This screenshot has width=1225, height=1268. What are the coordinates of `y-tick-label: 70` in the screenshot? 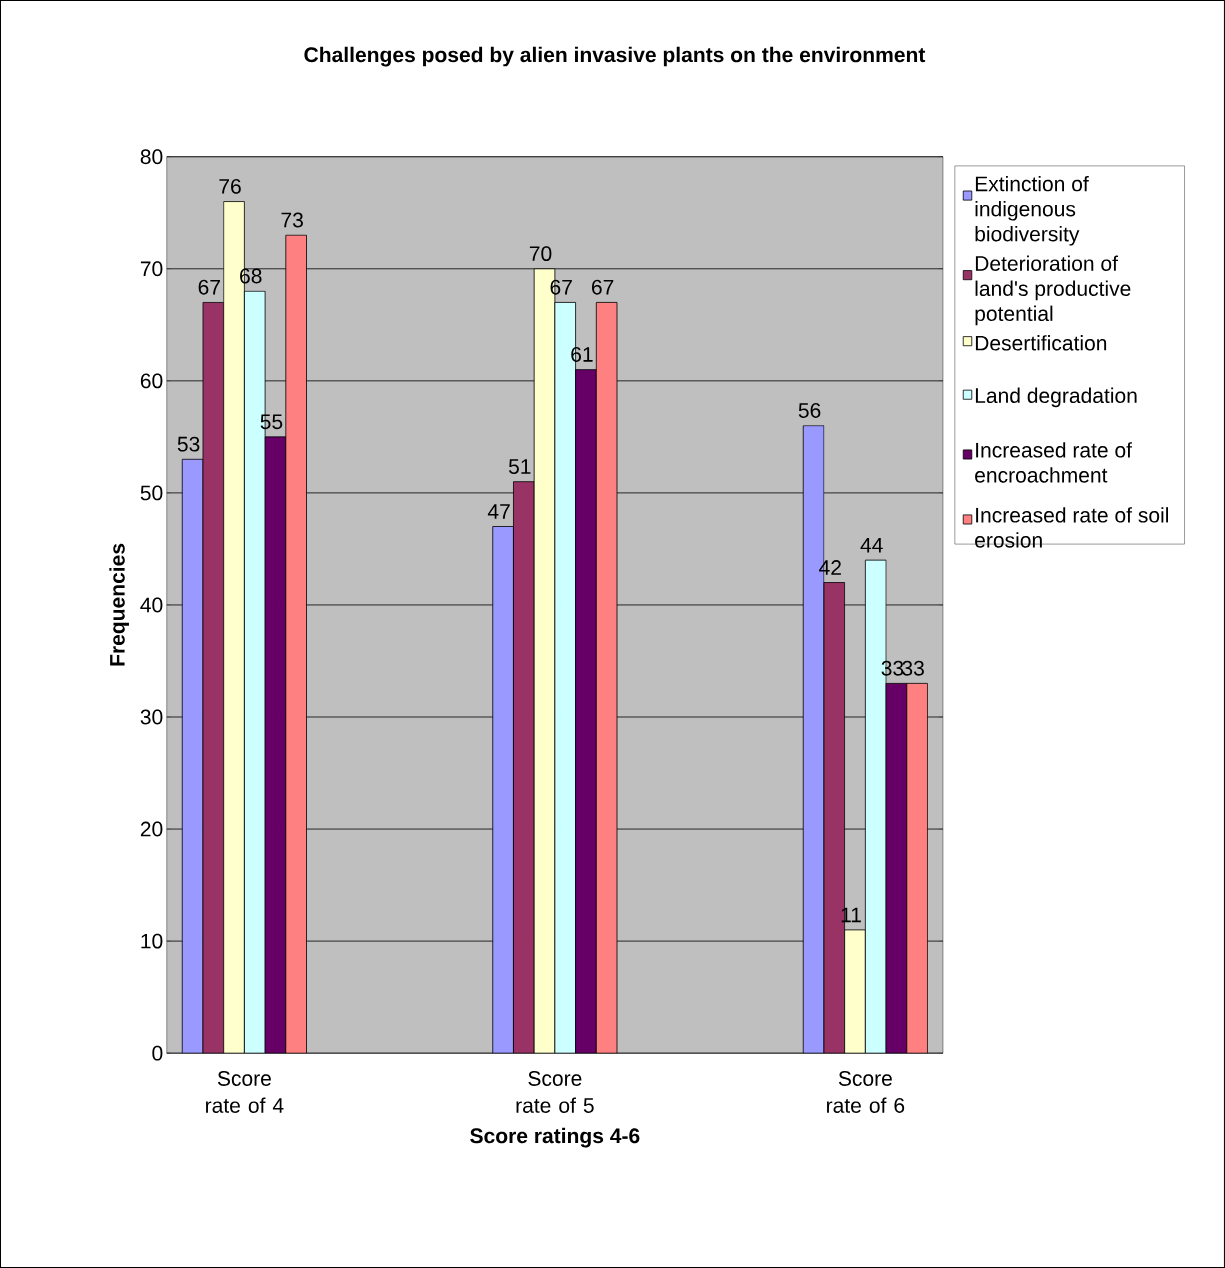 It's located at (151, 269).